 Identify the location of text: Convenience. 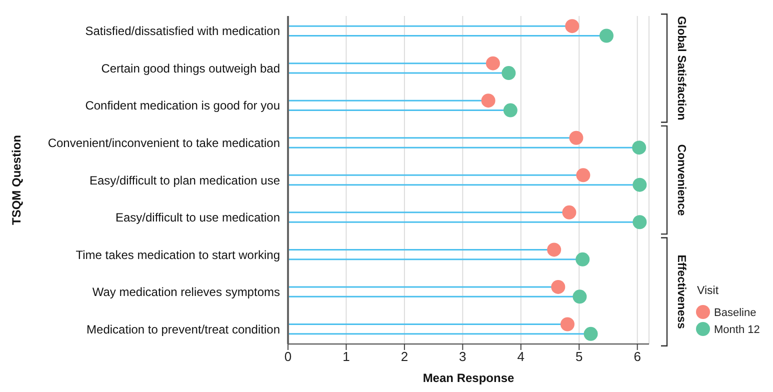
(681, 180).